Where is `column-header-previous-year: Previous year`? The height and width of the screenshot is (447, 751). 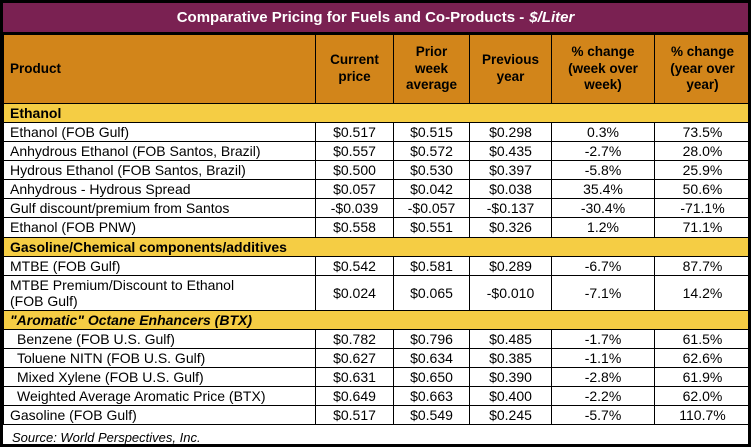 column-header-previous-year: Previous year is located at coordinates (510, 69).